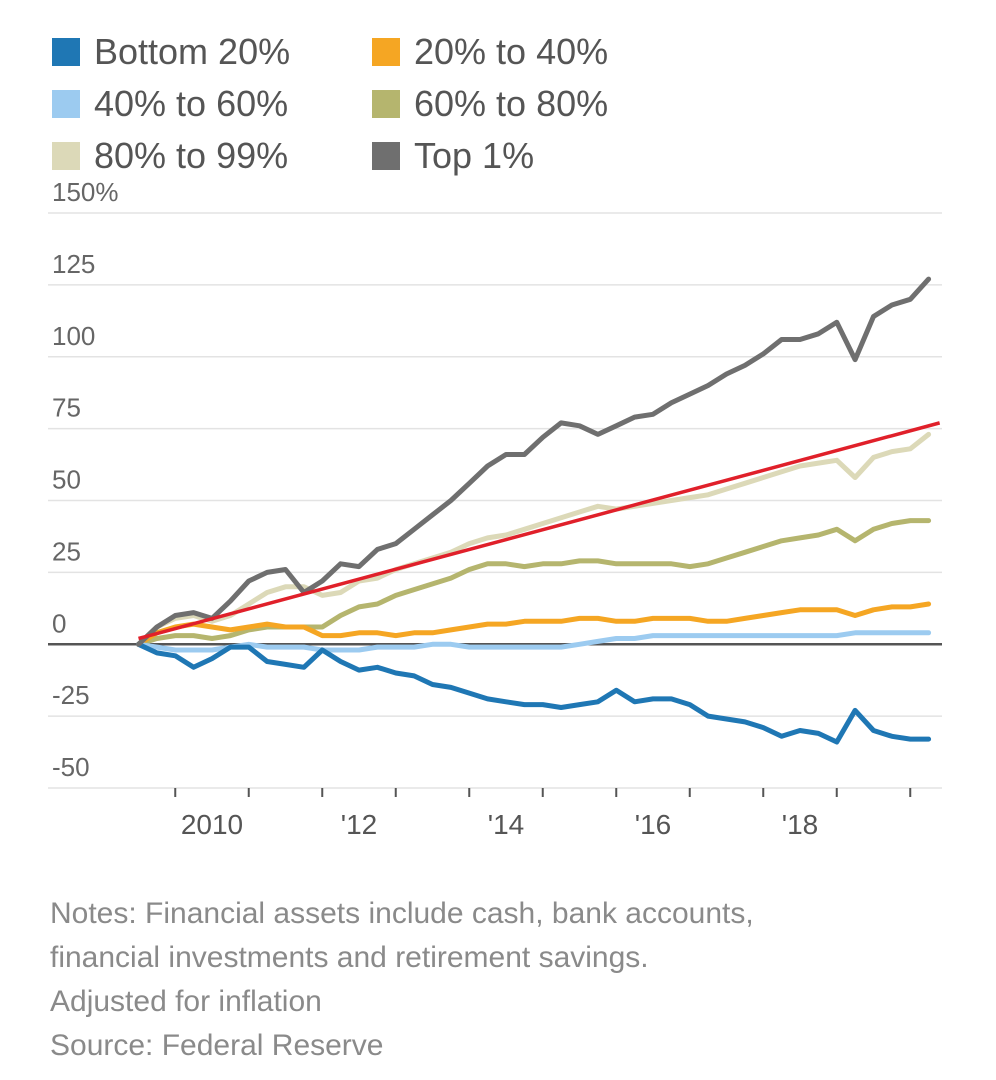 The height and width of the screenshot is (1080, 996). Describe the element at coordinates (191, 155) in the screenshot. I see `legend-label: 80% to 99%` at that location.